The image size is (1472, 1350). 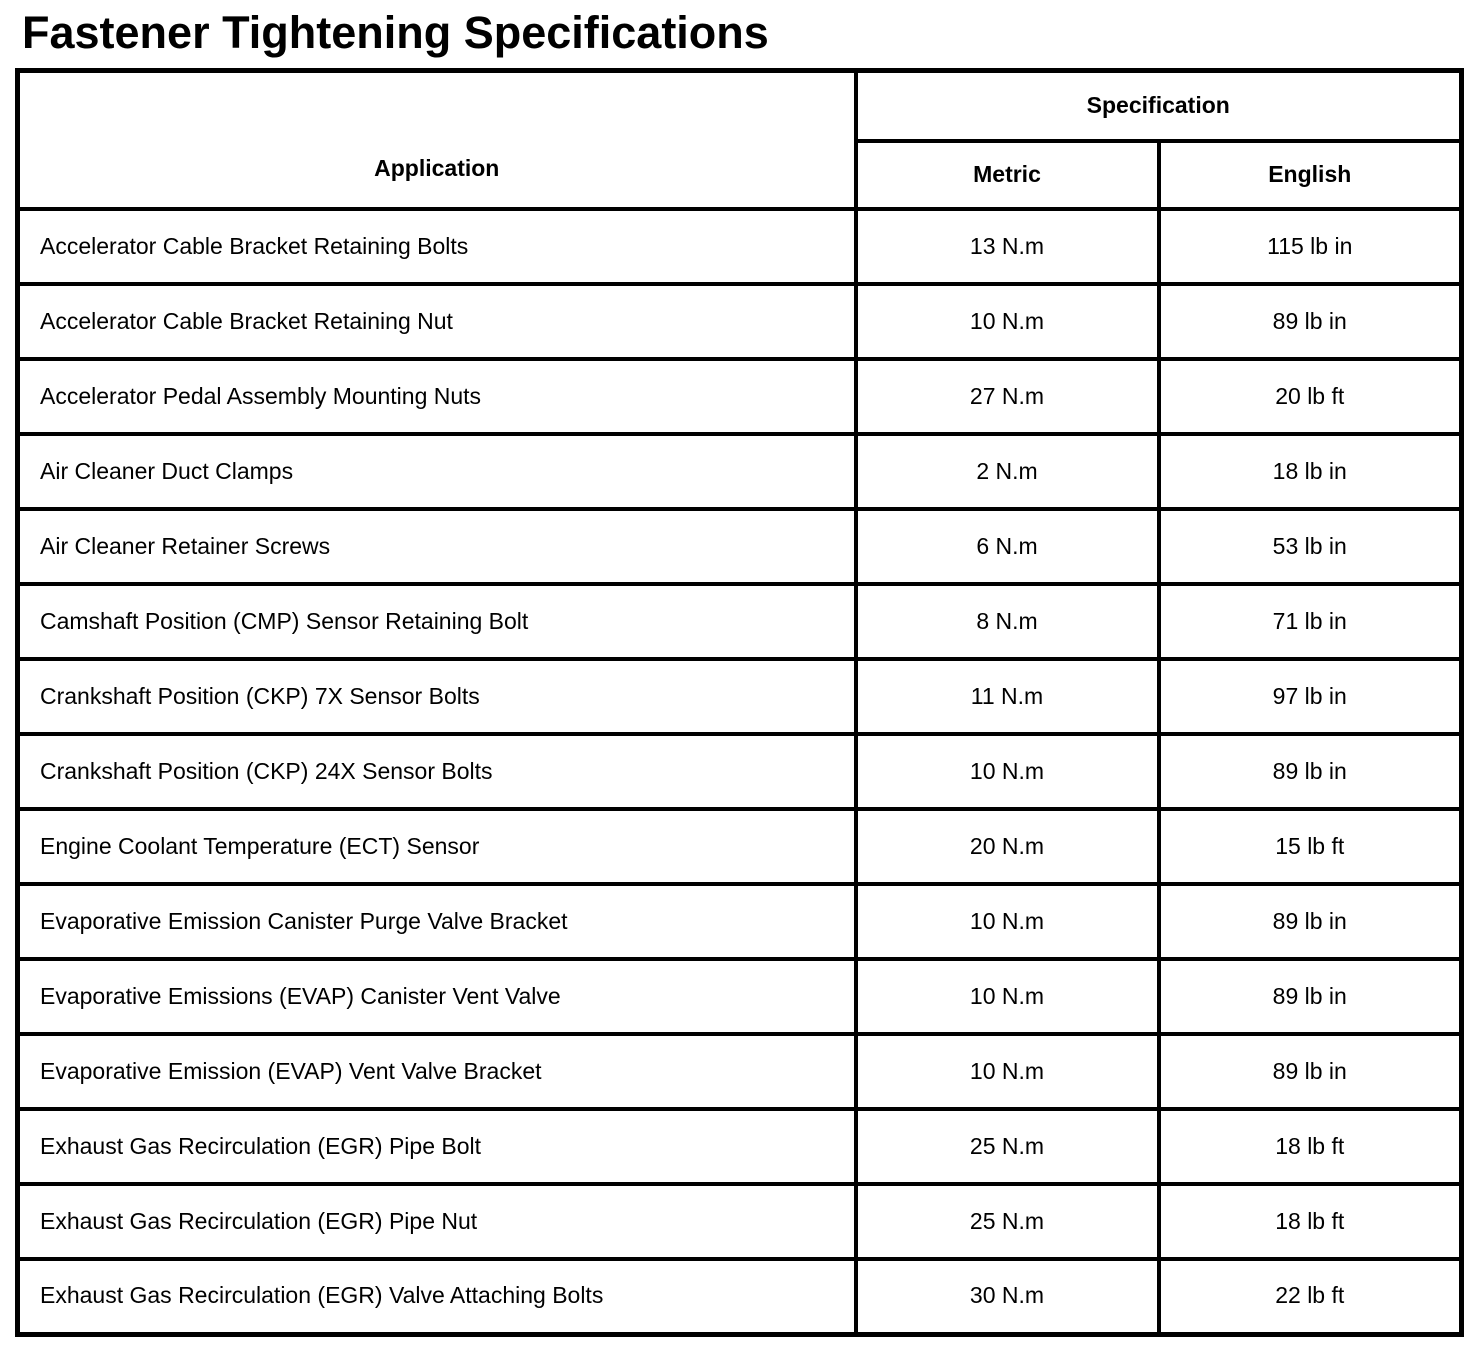 What do you see at coordinates (1310, 696) in the screenshot?
I see `english-value-cell: 97 lb in` at bounding box center [1310, 696].